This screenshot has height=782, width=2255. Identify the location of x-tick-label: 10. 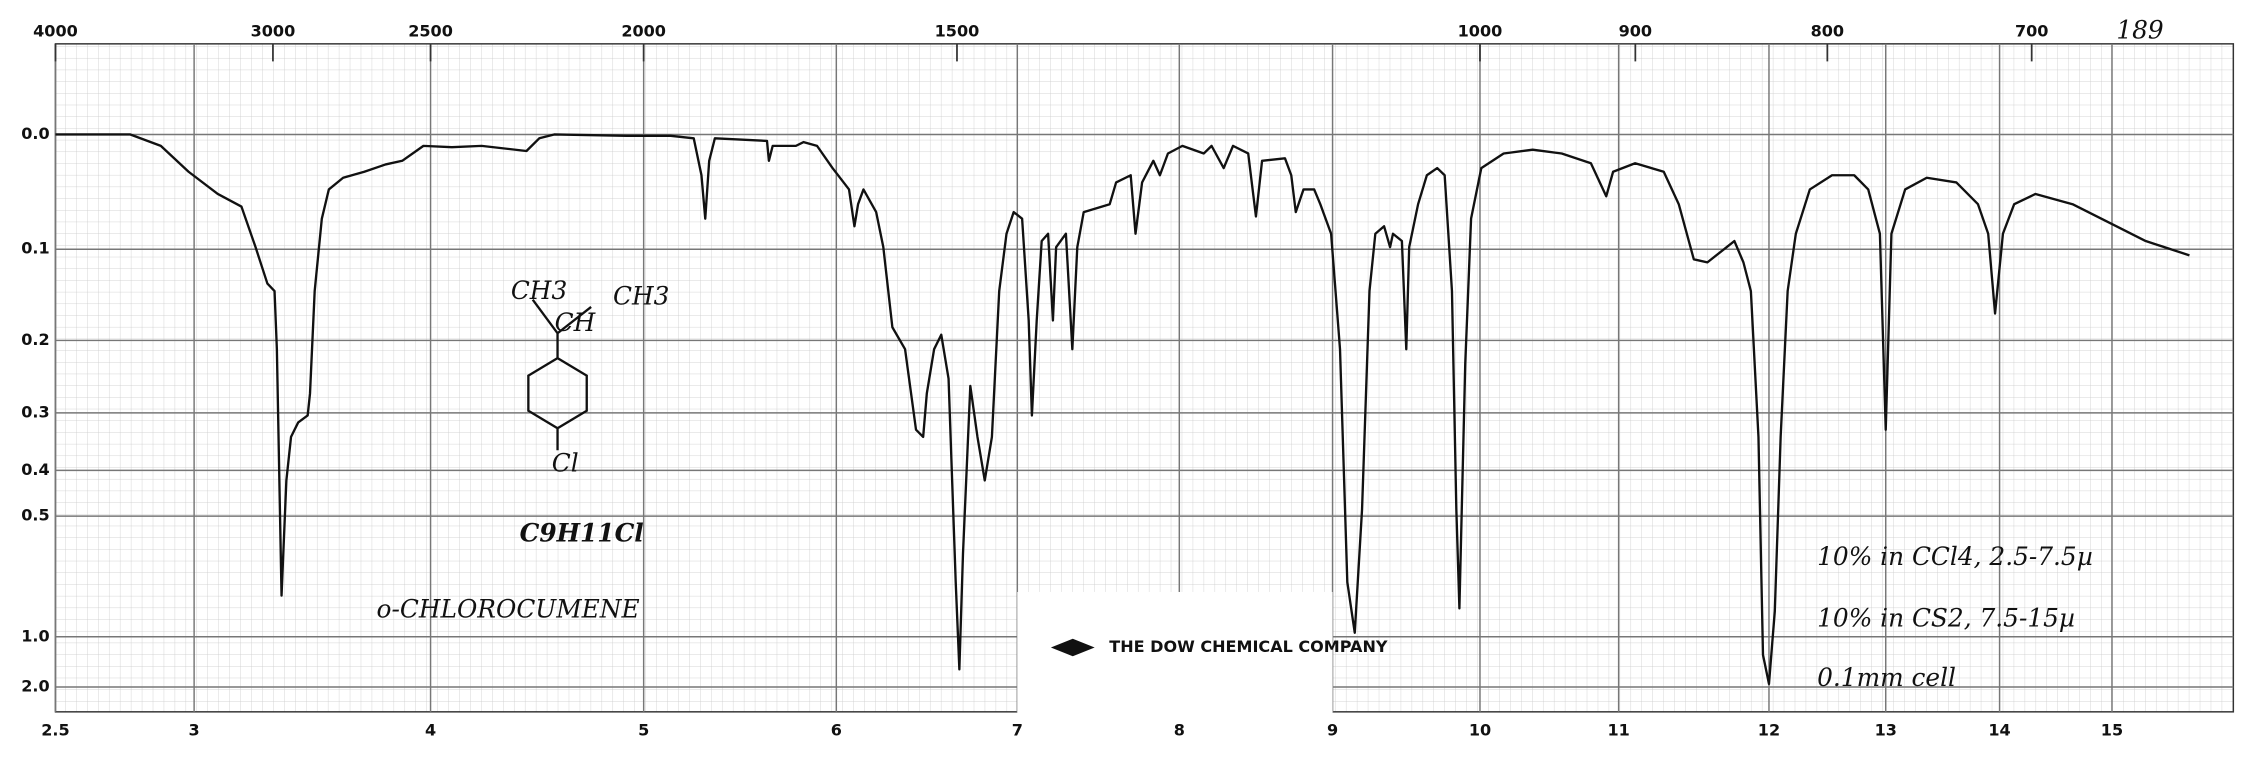
(1480, 729).